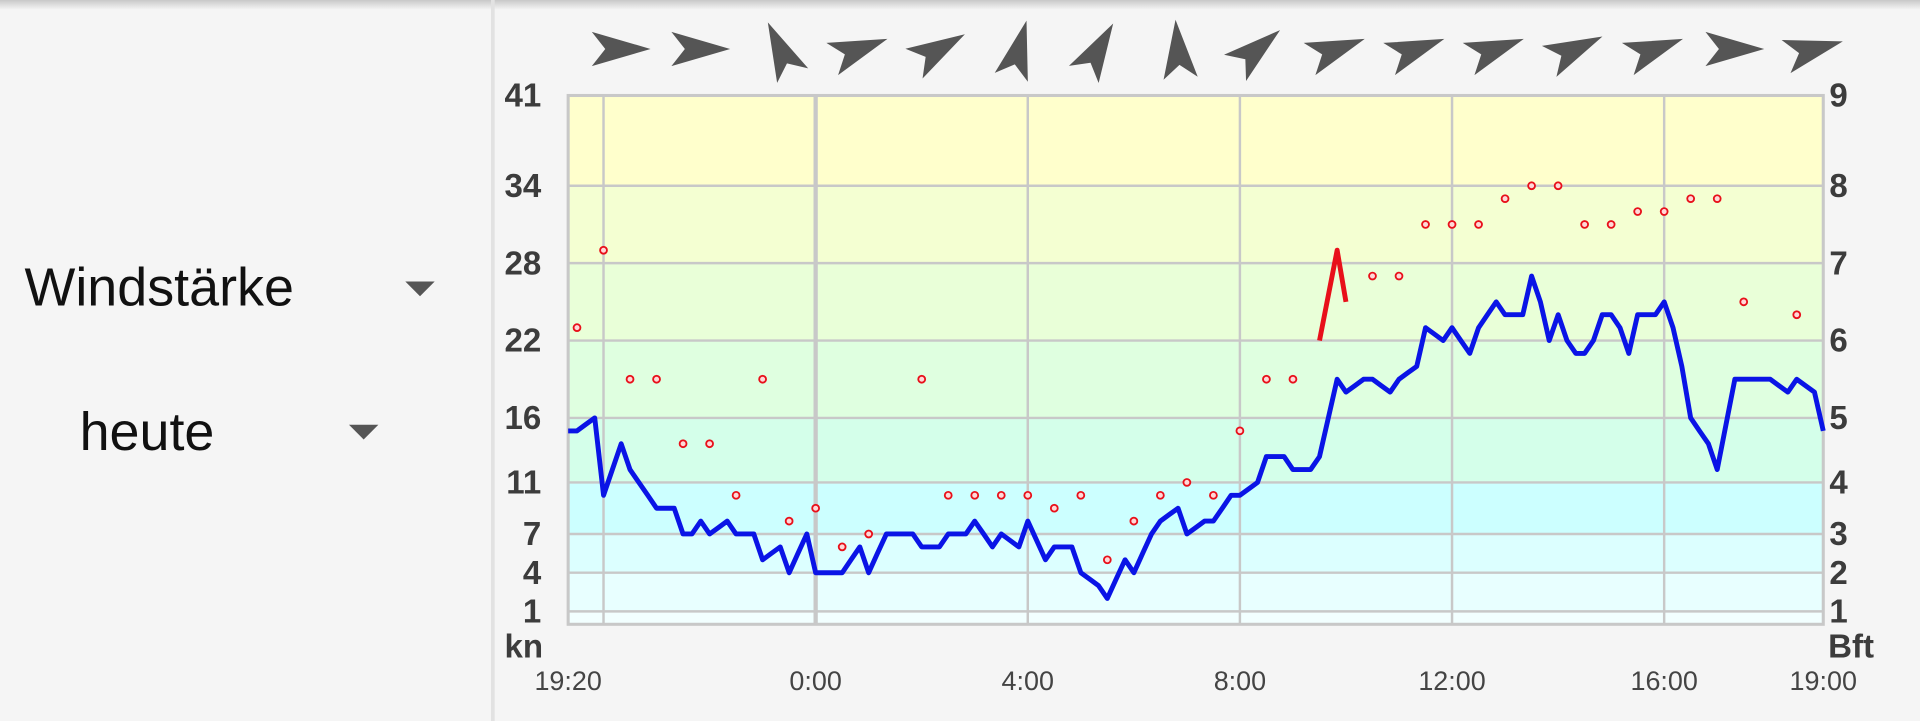 This screenshot has height=721, width=1920. Describe the element at coordinates (1838, 341) in the screenshot. I see `y2-tick-label: 6` at that location.